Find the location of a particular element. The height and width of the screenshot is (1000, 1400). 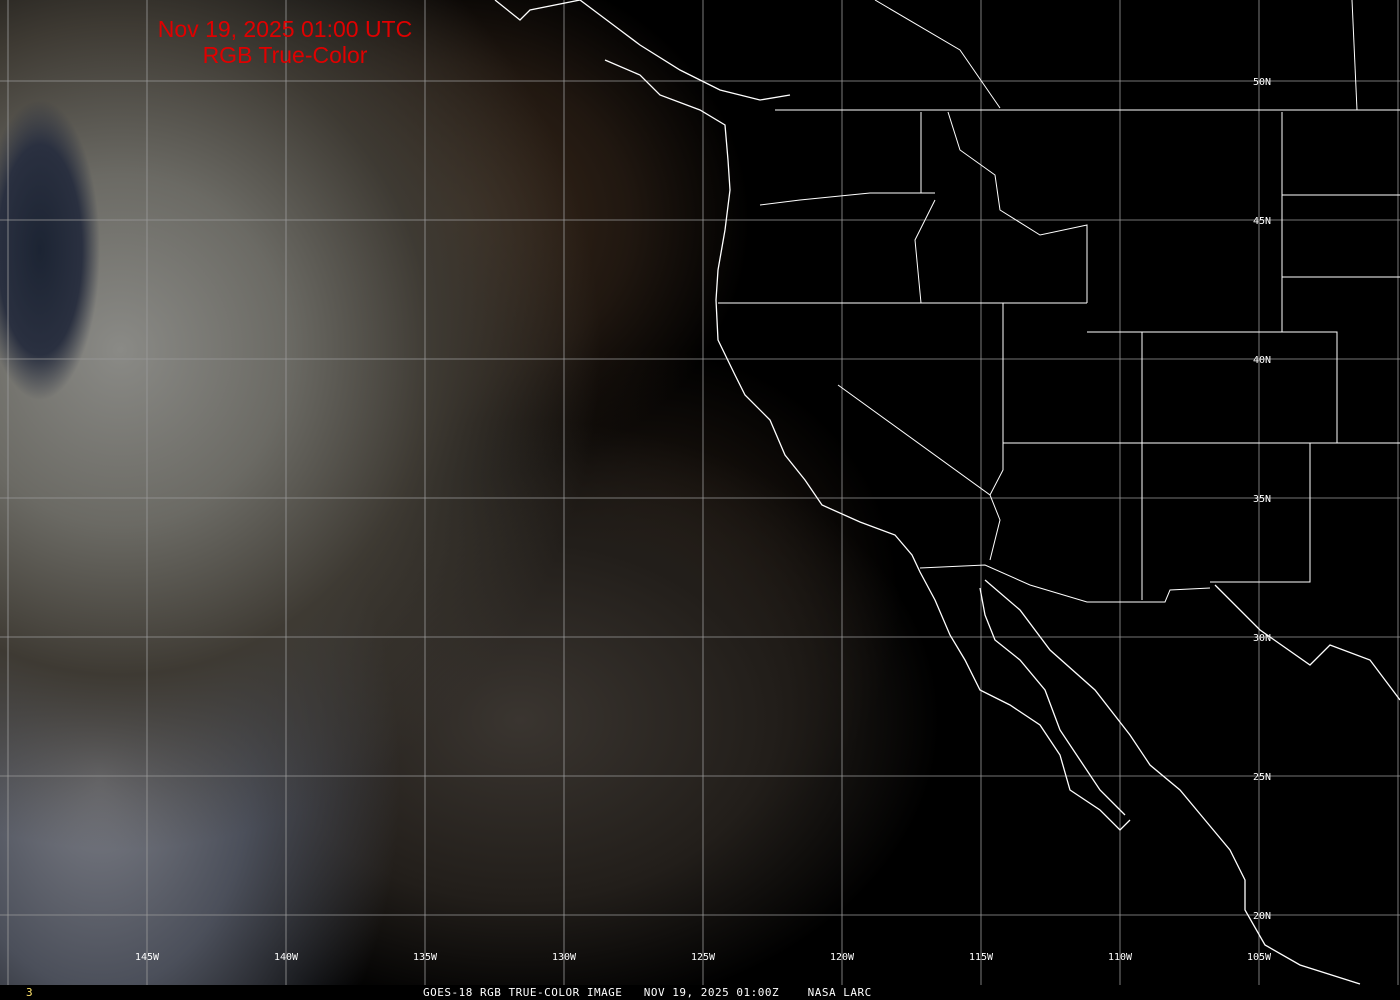

longitude-label: 140W is located at coordinates (286, 957).